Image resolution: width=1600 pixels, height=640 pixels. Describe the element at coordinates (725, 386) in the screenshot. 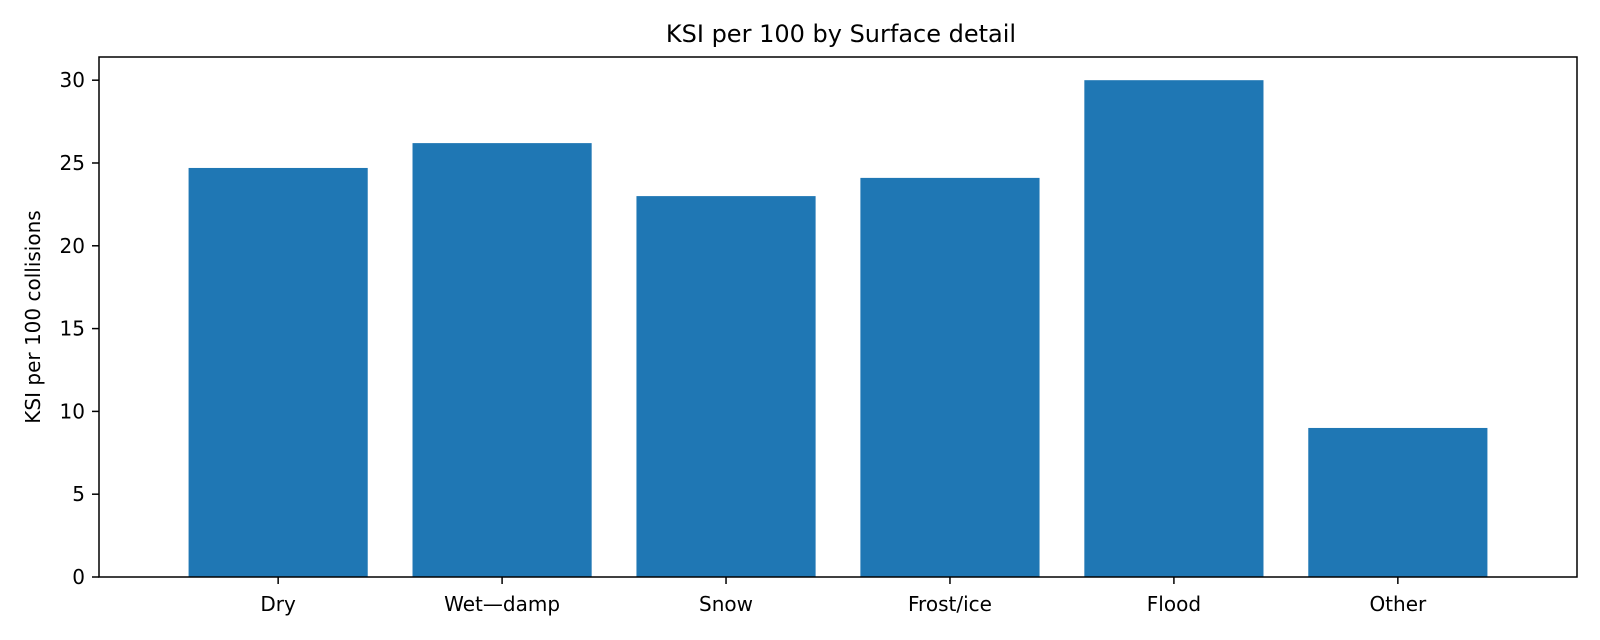

I see `bar-snow` at that location.